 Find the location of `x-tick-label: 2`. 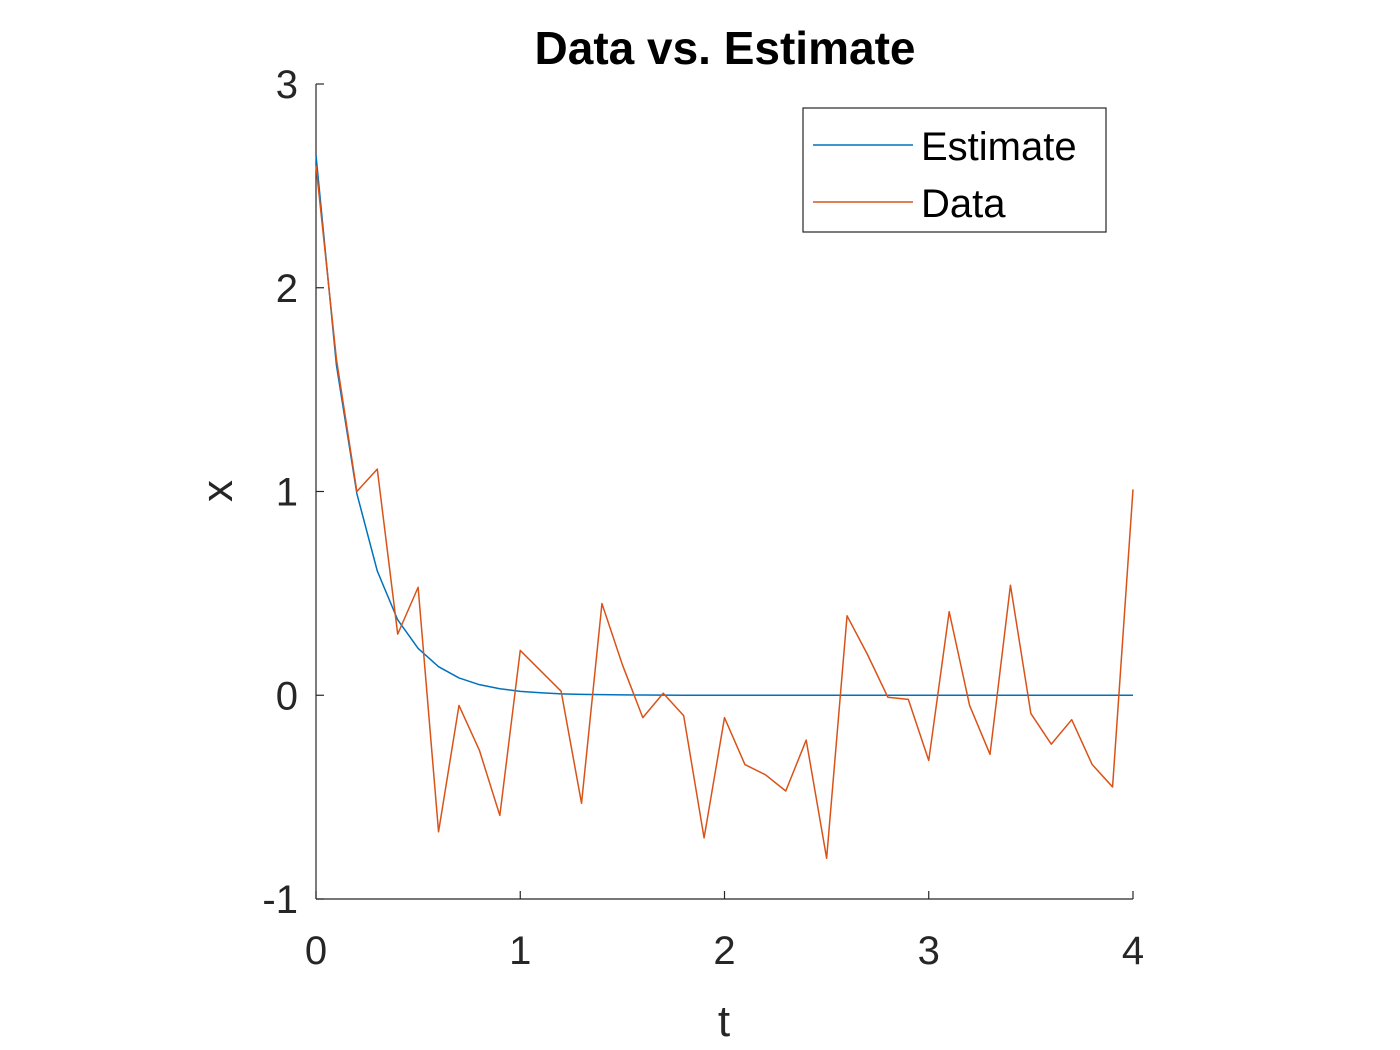

x-tick-label: 2 is located at coordinates (724, 951).